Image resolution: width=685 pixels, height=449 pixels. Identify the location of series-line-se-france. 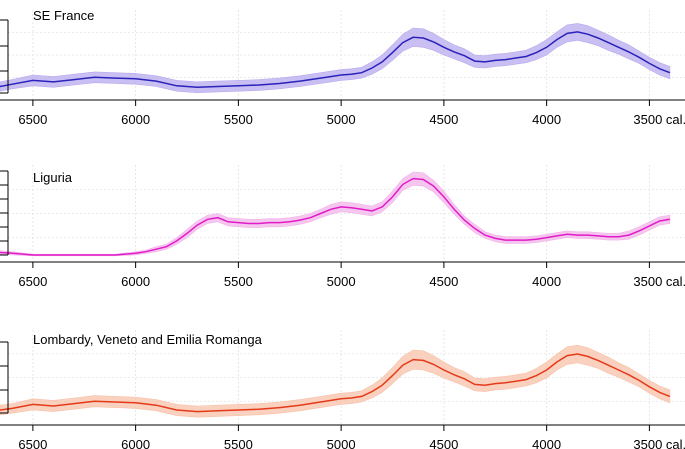
(335, 60).